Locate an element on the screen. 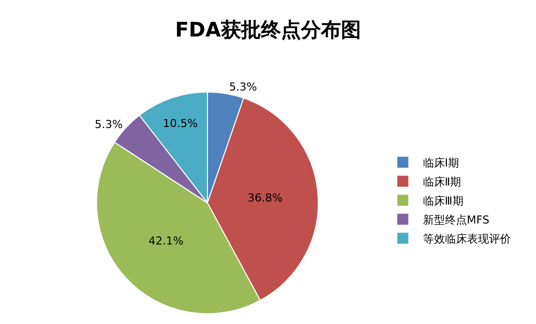 Image resolution: width=536 pixels, height=324 pixels. legend-label: 等效临床表现评价 is located at coordinates (466, 239).